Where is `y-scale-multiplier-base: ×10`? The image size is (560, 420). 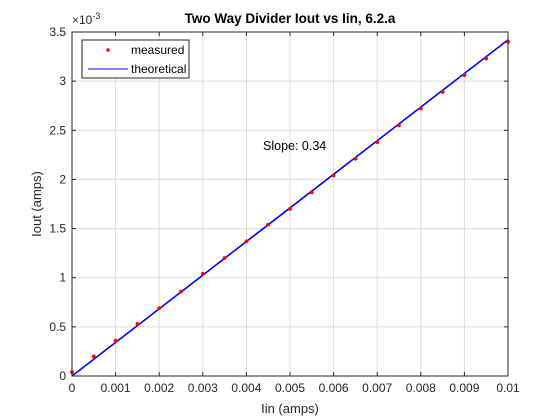
y-scale-multiplier-base: ×10 is located at coordinates (82, 20).